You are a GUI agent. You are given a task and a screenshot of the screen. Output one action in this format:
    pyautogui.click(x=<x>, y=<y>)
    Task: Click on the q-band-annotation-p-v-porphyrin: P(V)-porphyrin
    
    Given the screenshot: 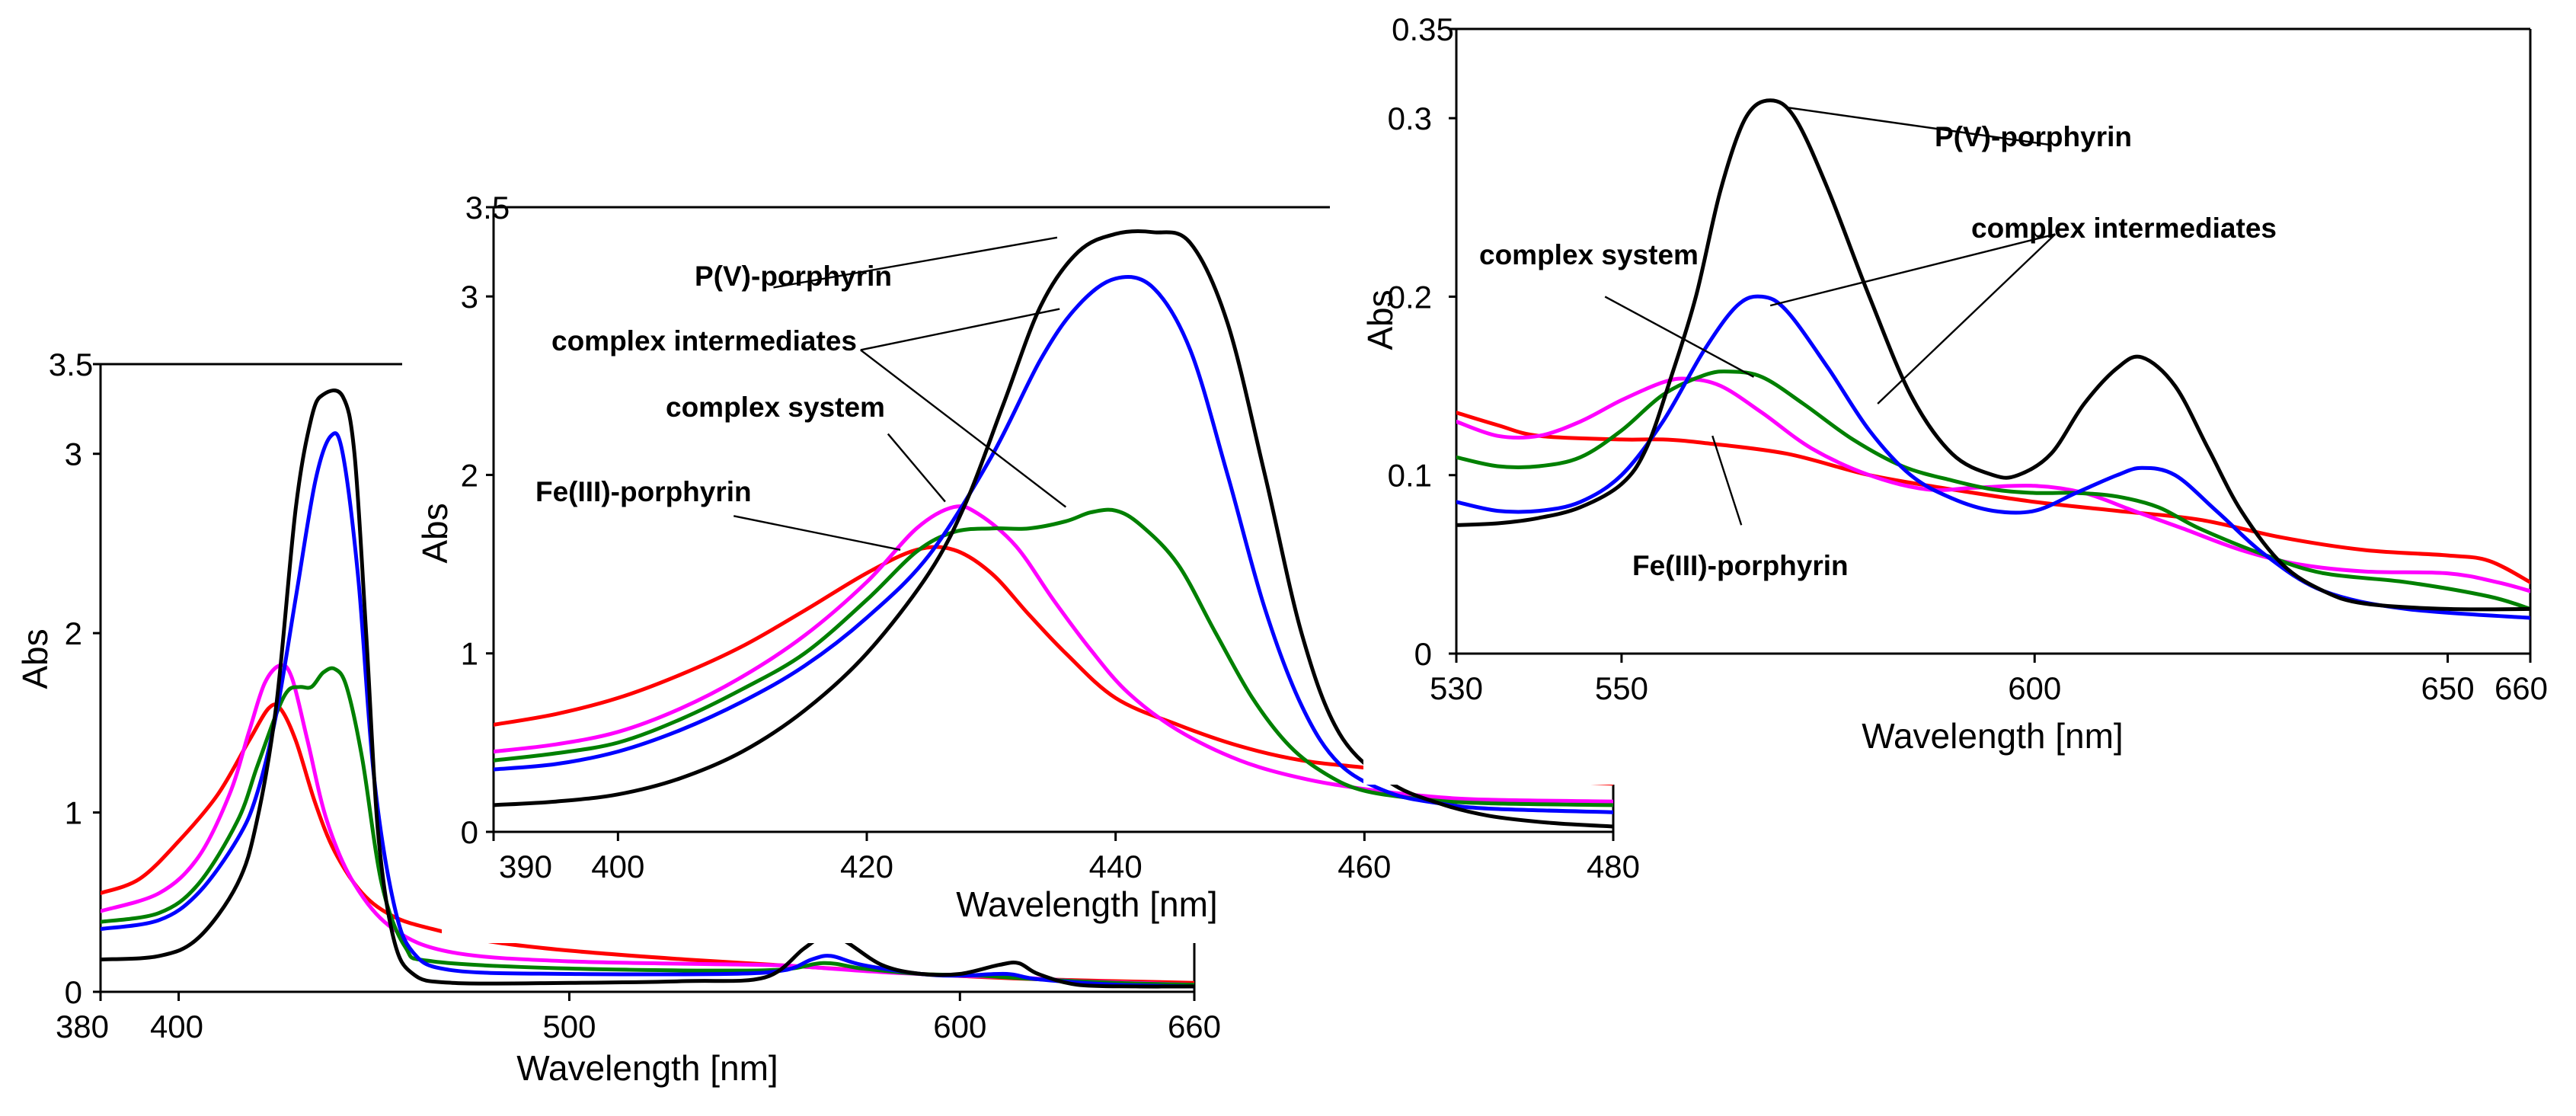 What is the action you would take?
    pyautogui.click(x=2034, y=136)
    